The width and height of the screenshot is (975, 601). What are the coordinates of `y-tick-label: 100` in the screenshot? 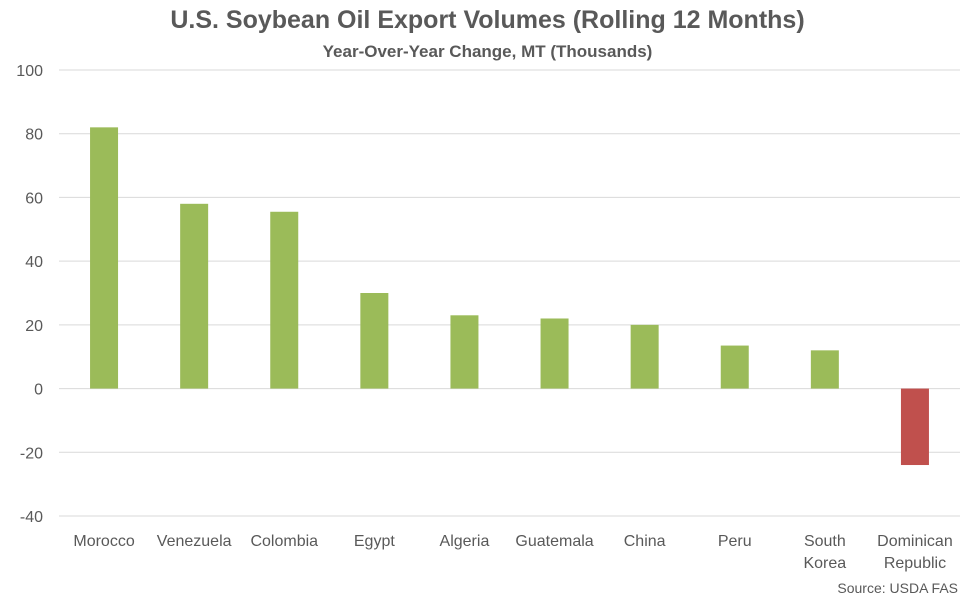 It's located at (29, 71).